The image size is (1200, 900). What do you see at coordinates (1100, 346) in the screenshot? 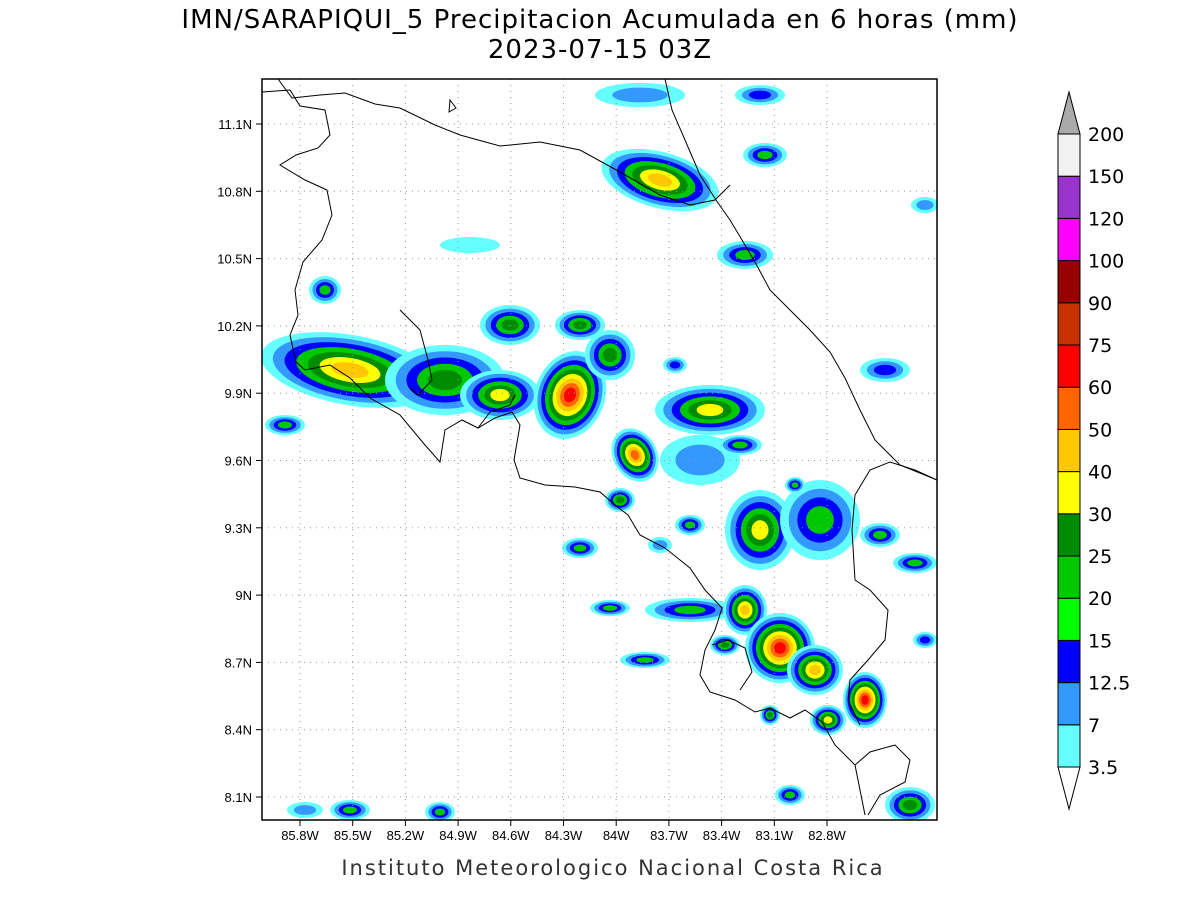
I see `colorbar-level-label: 75` at bounding box center [1100, 346].